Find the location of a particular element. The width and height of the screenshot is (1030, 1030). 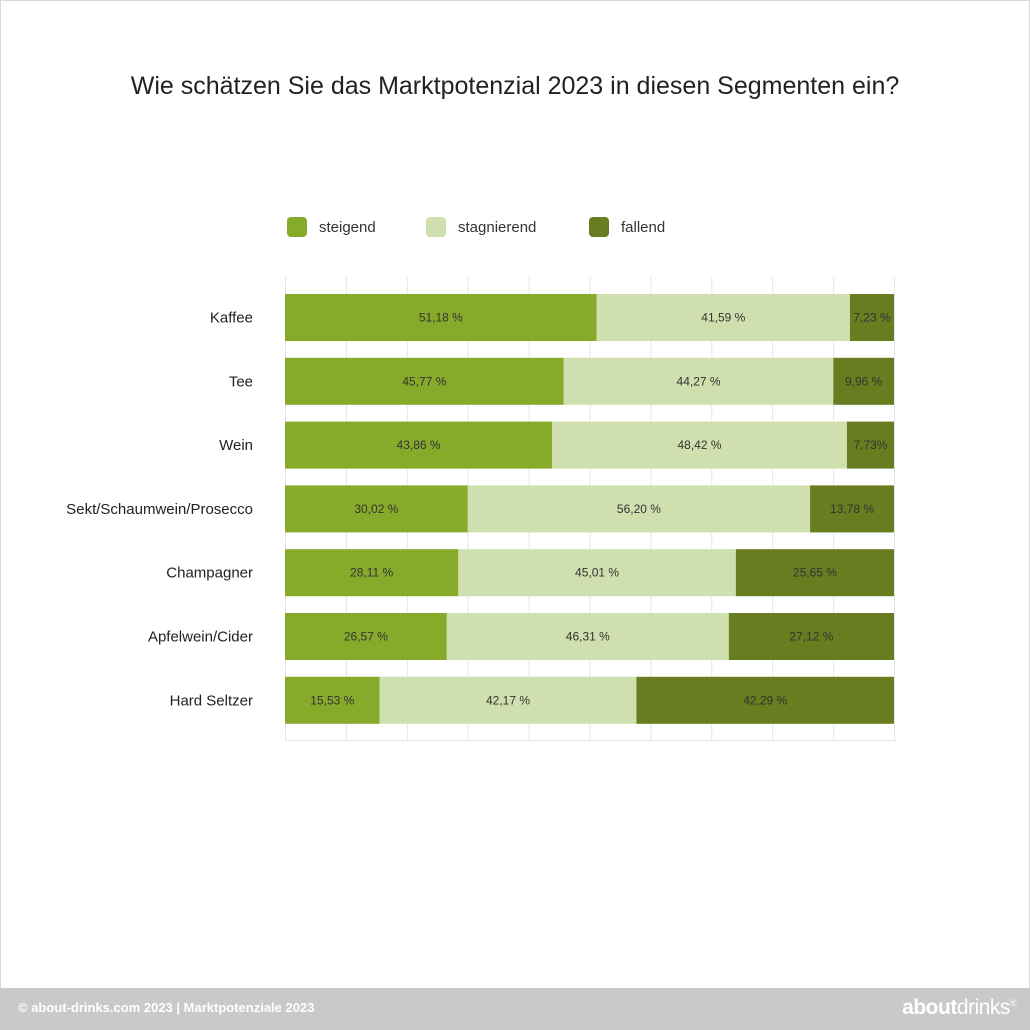

data-label: 28,11 % is located at coordinates (371, 573).